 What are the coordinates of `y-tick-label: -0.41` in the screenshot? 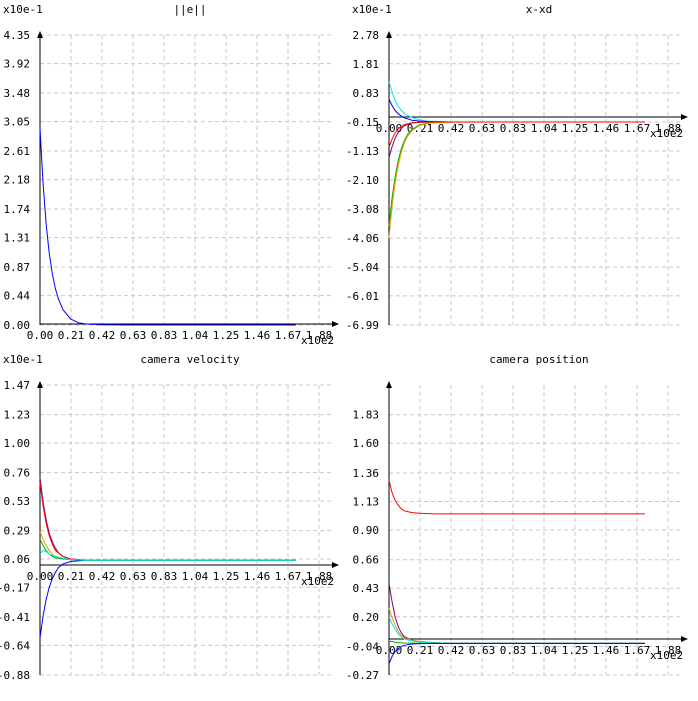 It's located at (15, 617).